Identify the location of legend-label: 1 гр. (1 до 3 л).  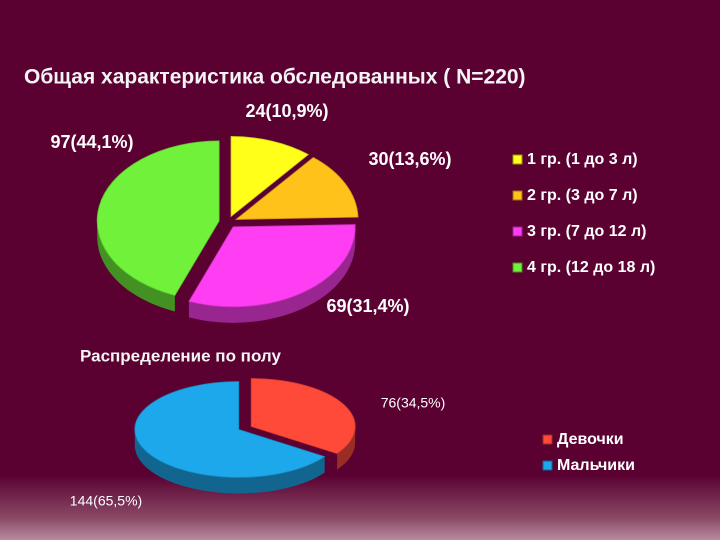
(582, 159).